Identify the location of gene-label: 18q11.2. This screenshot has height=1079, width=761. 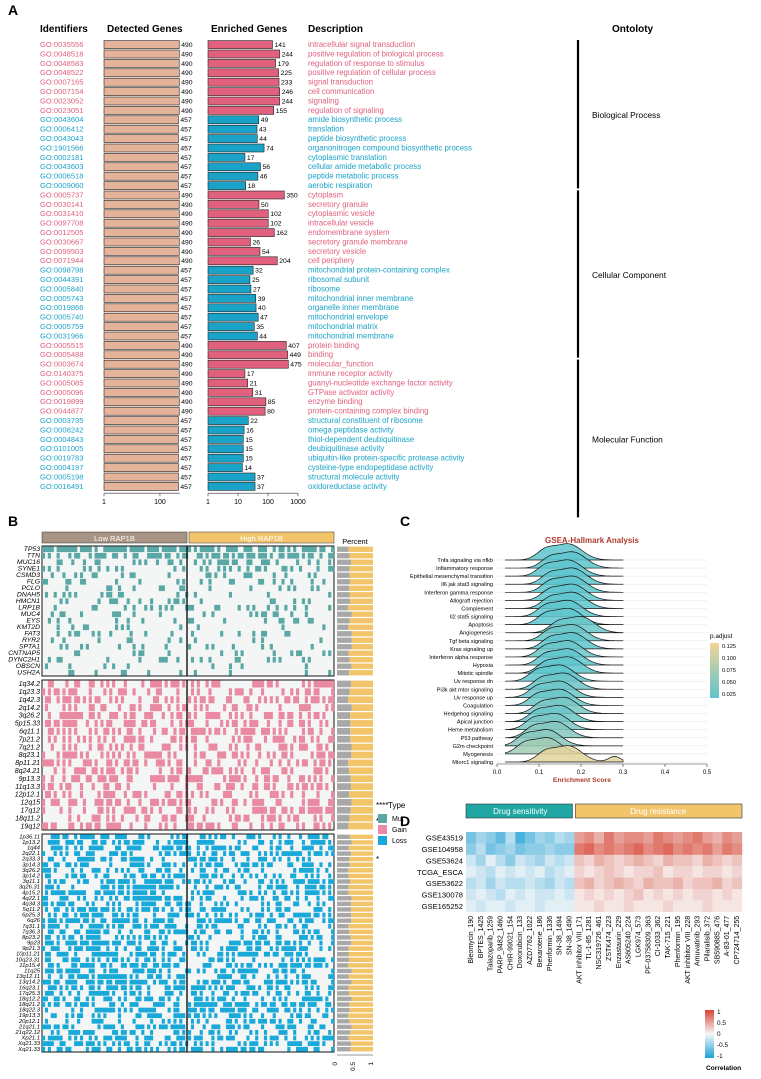
(27, 818).